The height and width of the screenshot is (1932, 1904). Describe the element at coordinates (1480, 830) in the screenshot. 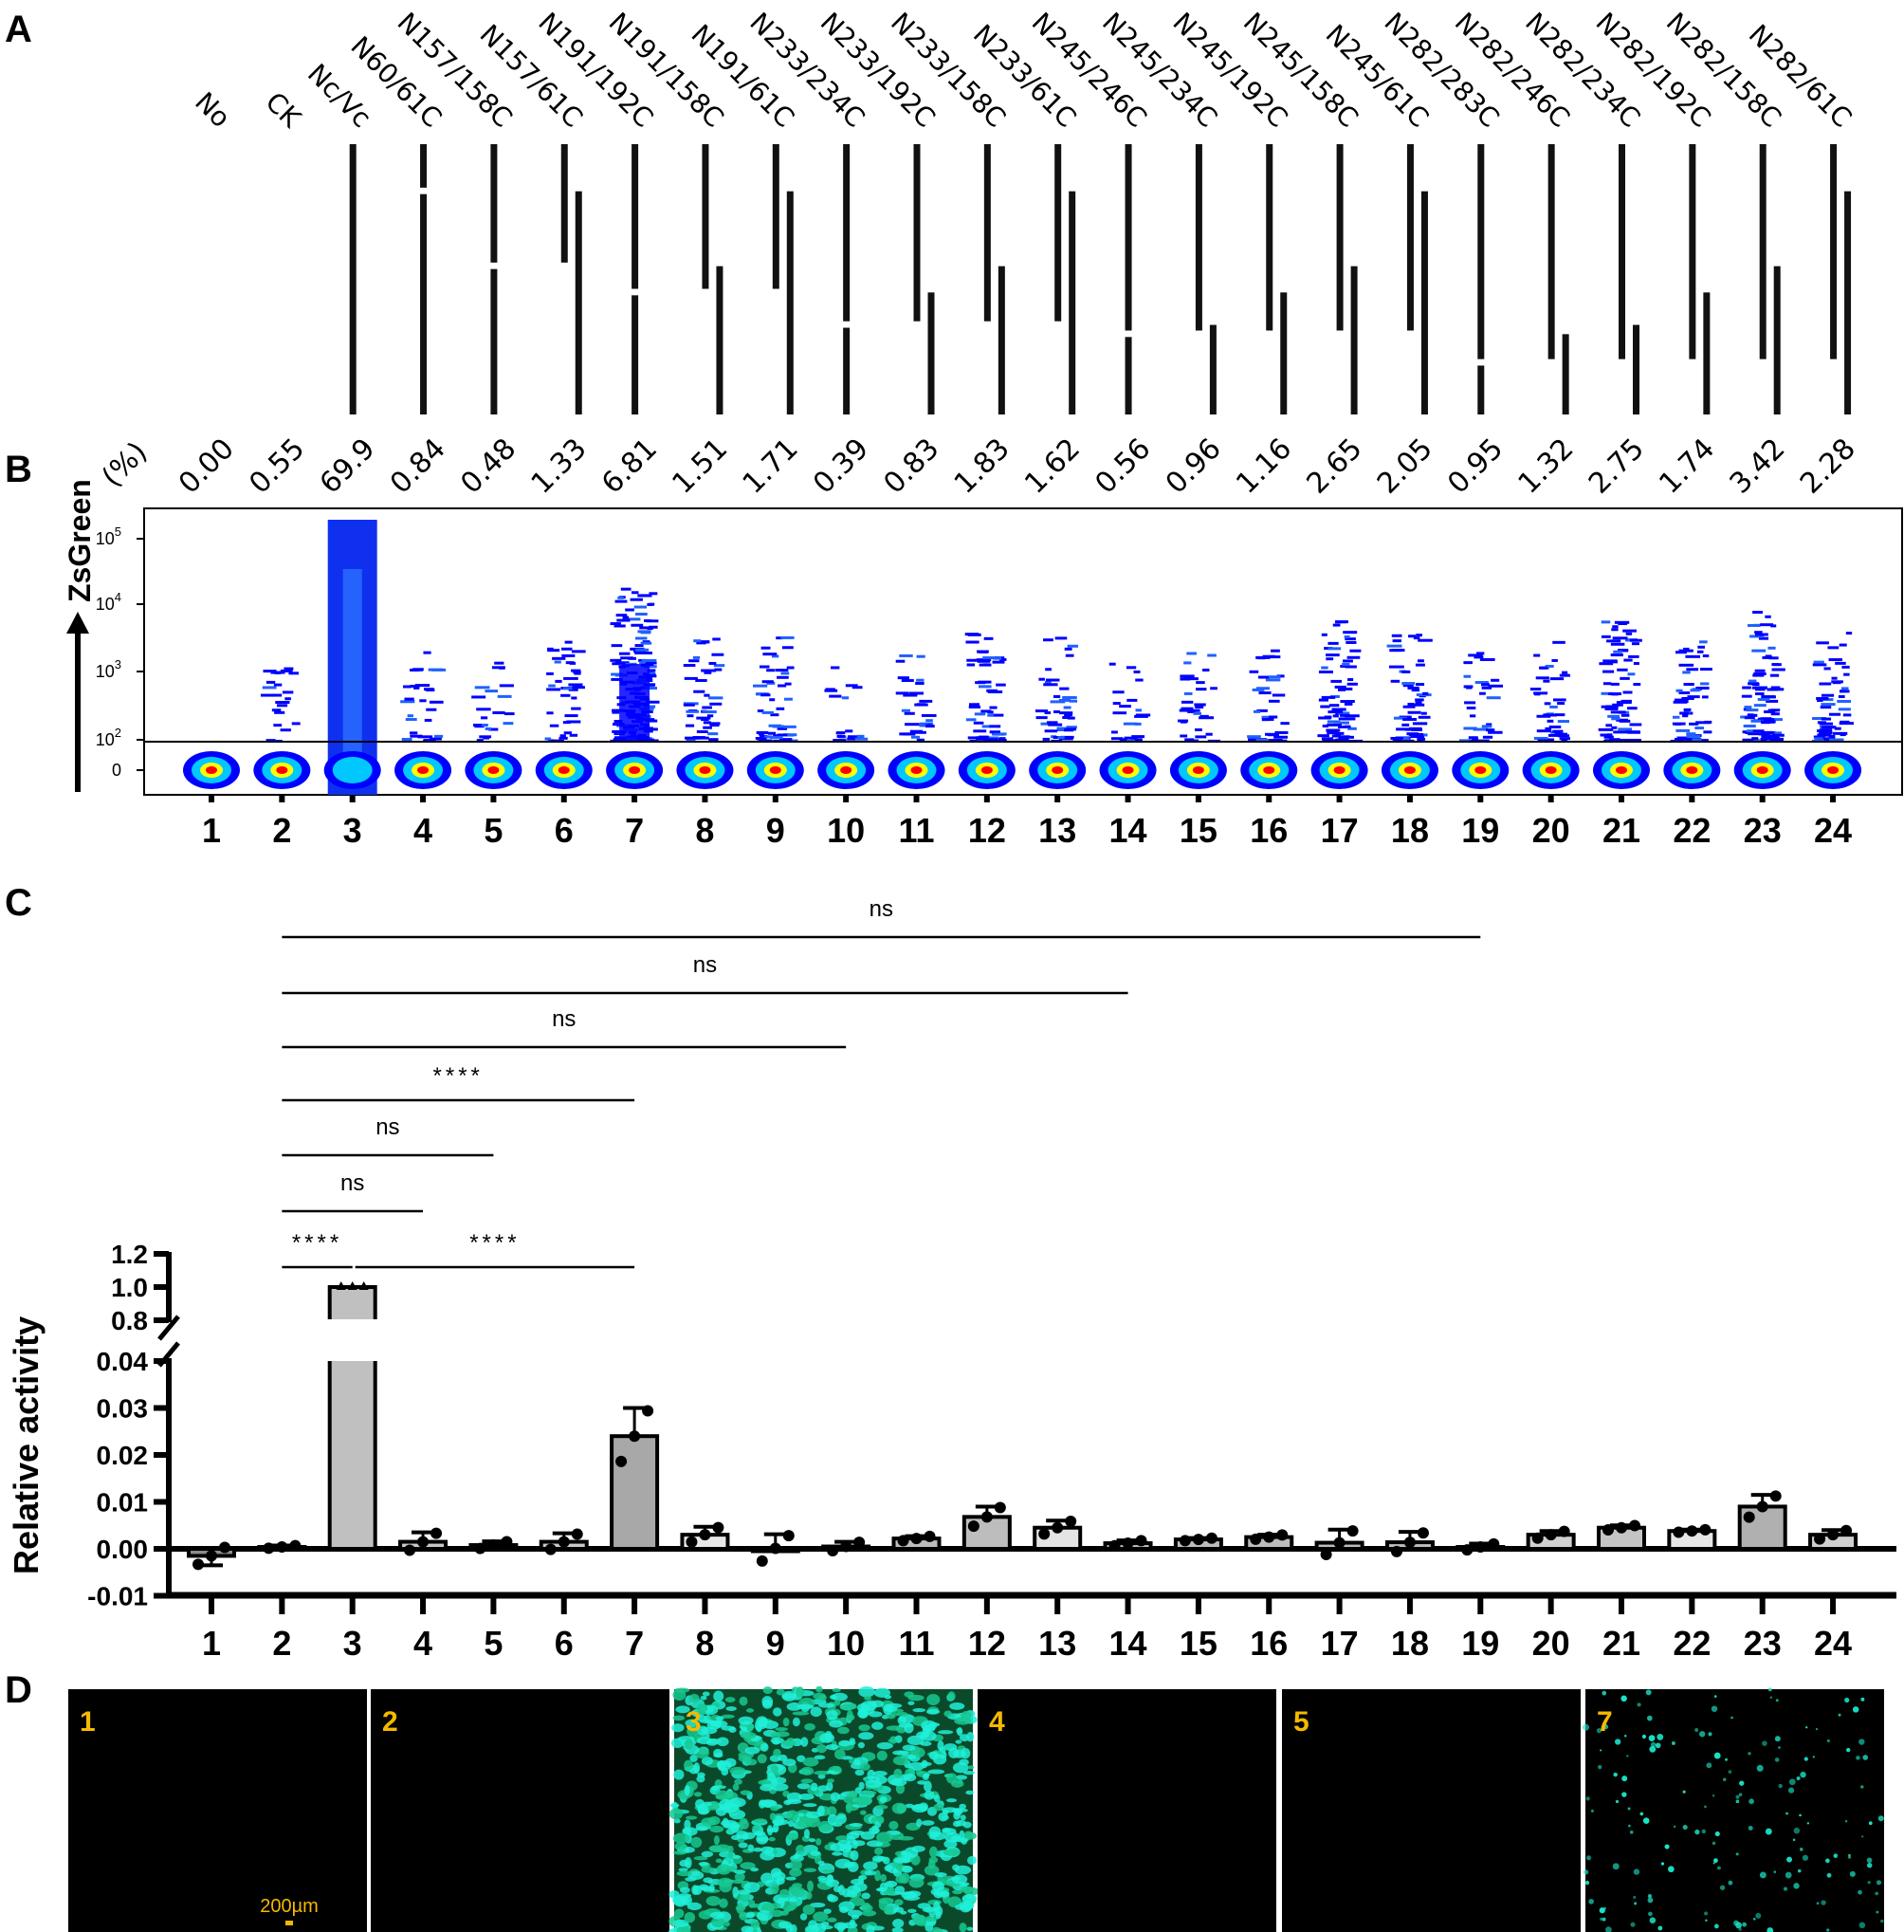

I see `sample-number-label: 19` at that location.